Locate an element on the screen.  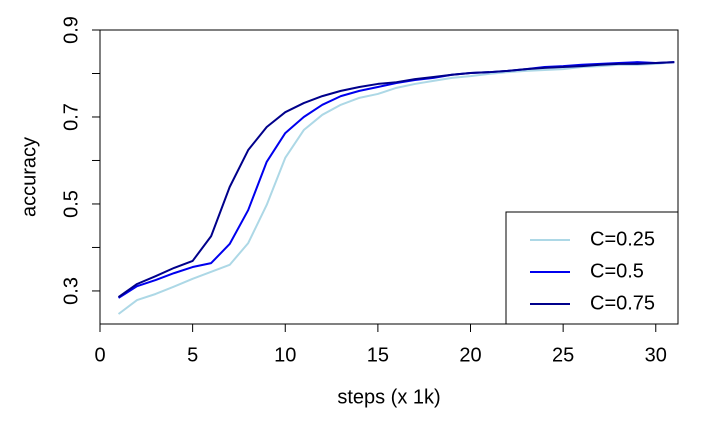
y-tick-label: 0.3 is located at coordinates (71, 291).